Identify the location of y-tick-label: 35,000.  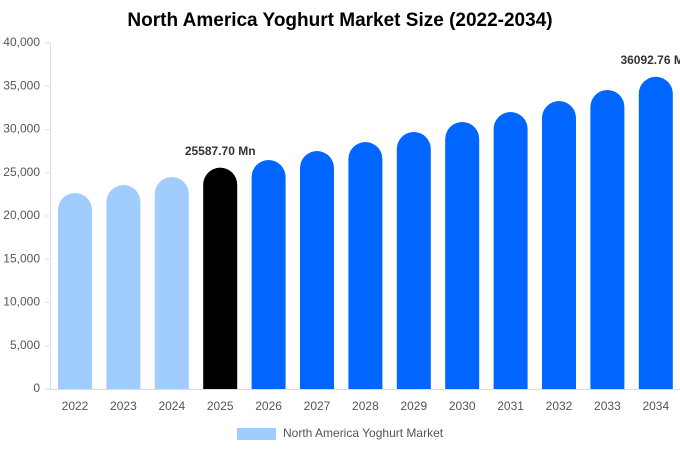
(21, 85).